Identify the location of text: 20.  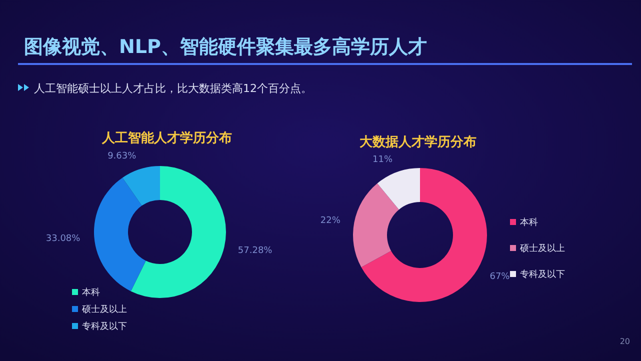
(625, 341).